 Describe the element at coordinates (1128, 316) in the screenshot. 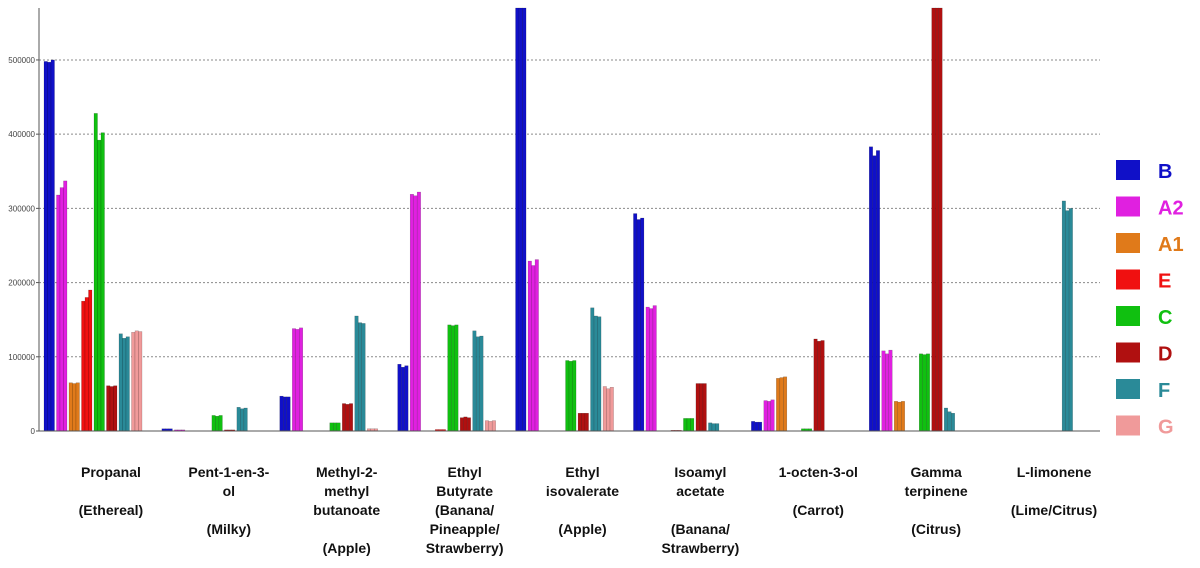

I see `legend-swatch-c` at that location.